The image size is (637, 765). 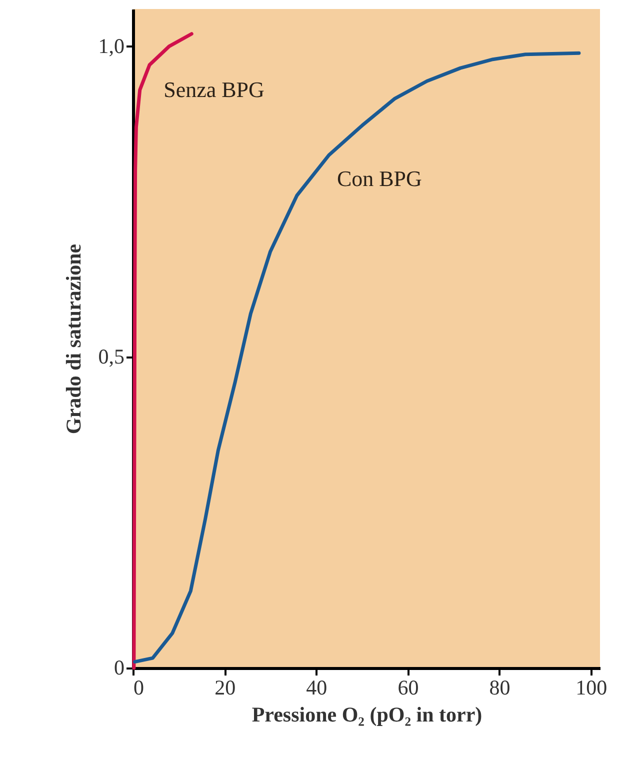 What do you see at coordinates (111, 46) in the screenshot?
I see `y-tick-label: 1,0` at bounding box center [111, 46].